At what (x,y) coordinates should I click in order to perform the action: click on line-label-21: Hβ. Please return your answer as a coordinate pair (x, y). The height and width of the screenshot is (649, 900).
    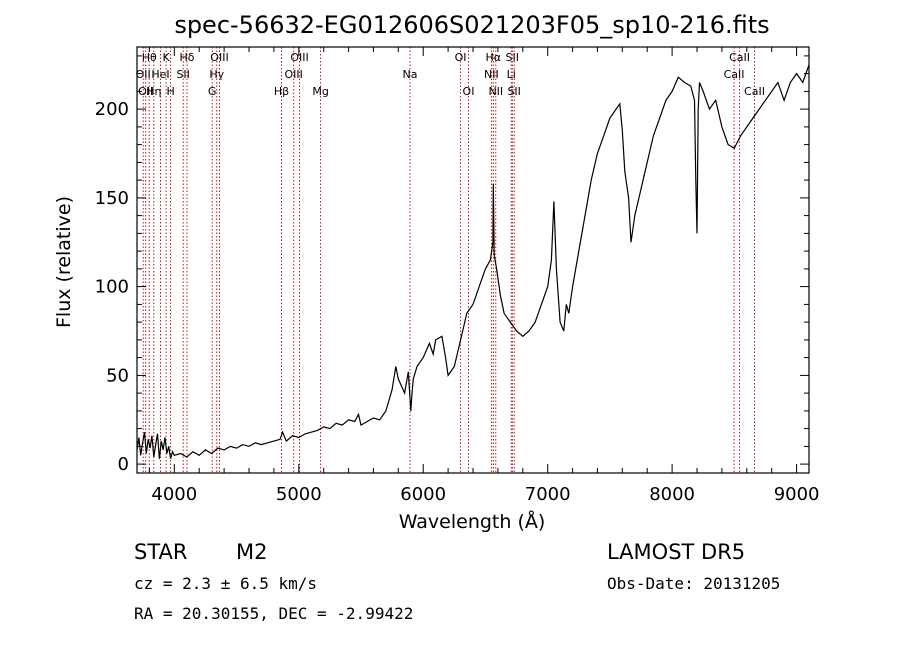
    Looking at the image, I should click on (281, 91).